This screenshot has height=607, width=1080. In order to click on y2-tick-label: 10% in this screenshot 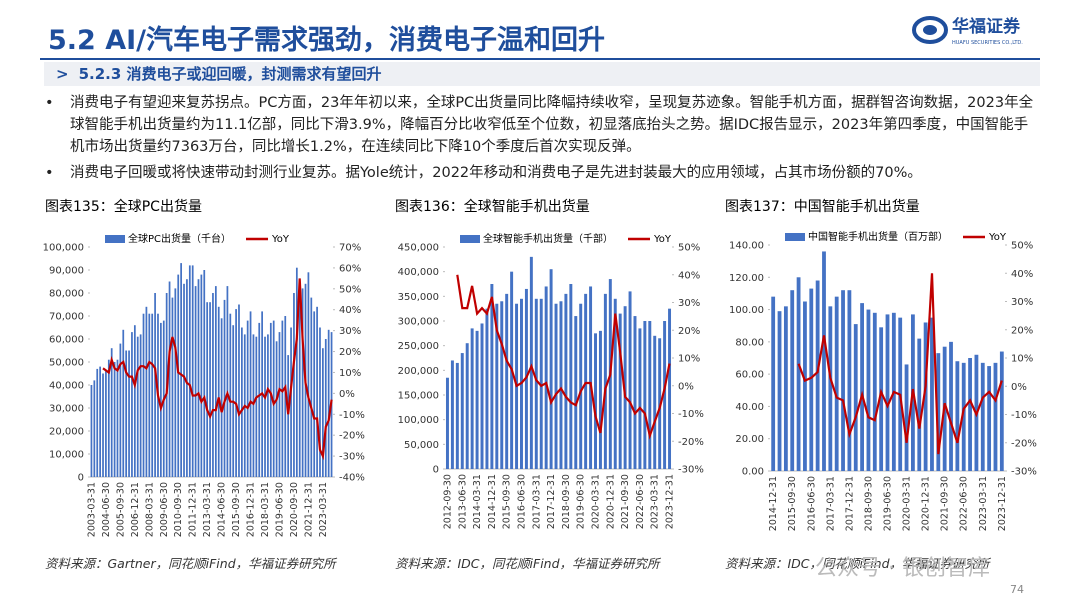, I will do `click(350, 373)`.